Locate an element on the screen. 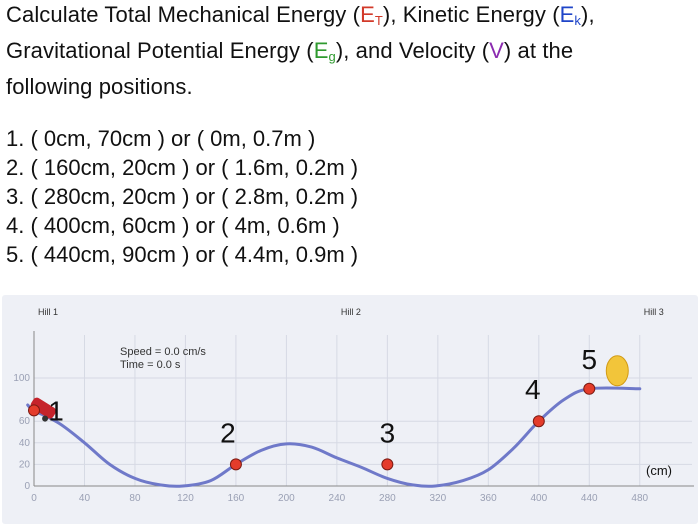 This screenshot has width=700, height=526. y-tick-label-20: 20 is located at coordinates (25, 464).